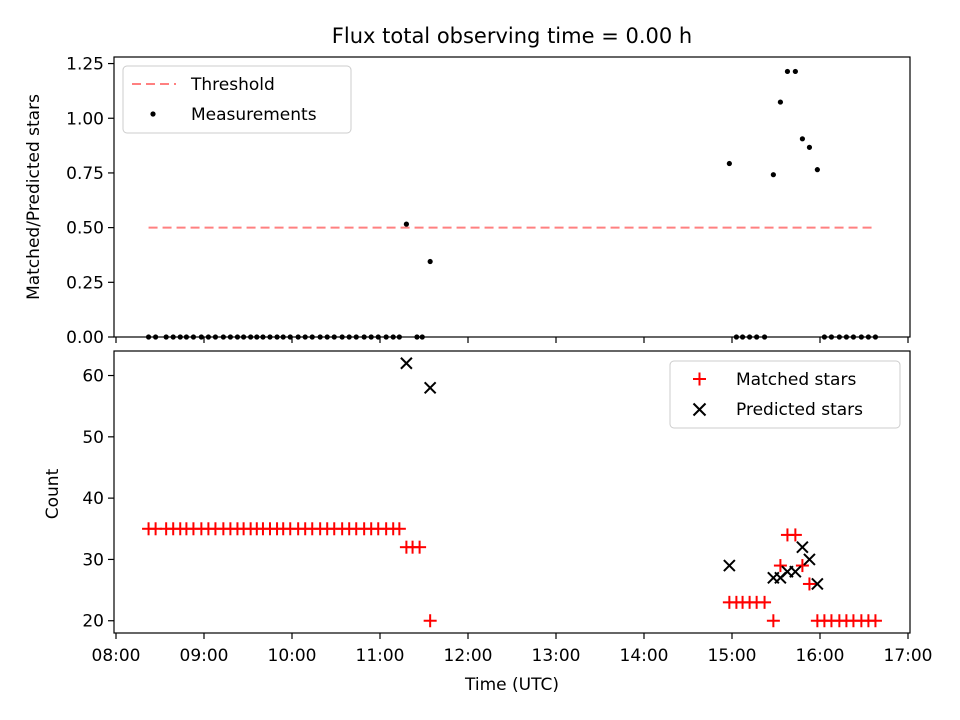 The height and width of the screenshot is (720, 960). What do you see at coordinates (511, 685) in the screenshot?
I see `x-axis-label: Time (UTC)` at bounding box center [511, 685].